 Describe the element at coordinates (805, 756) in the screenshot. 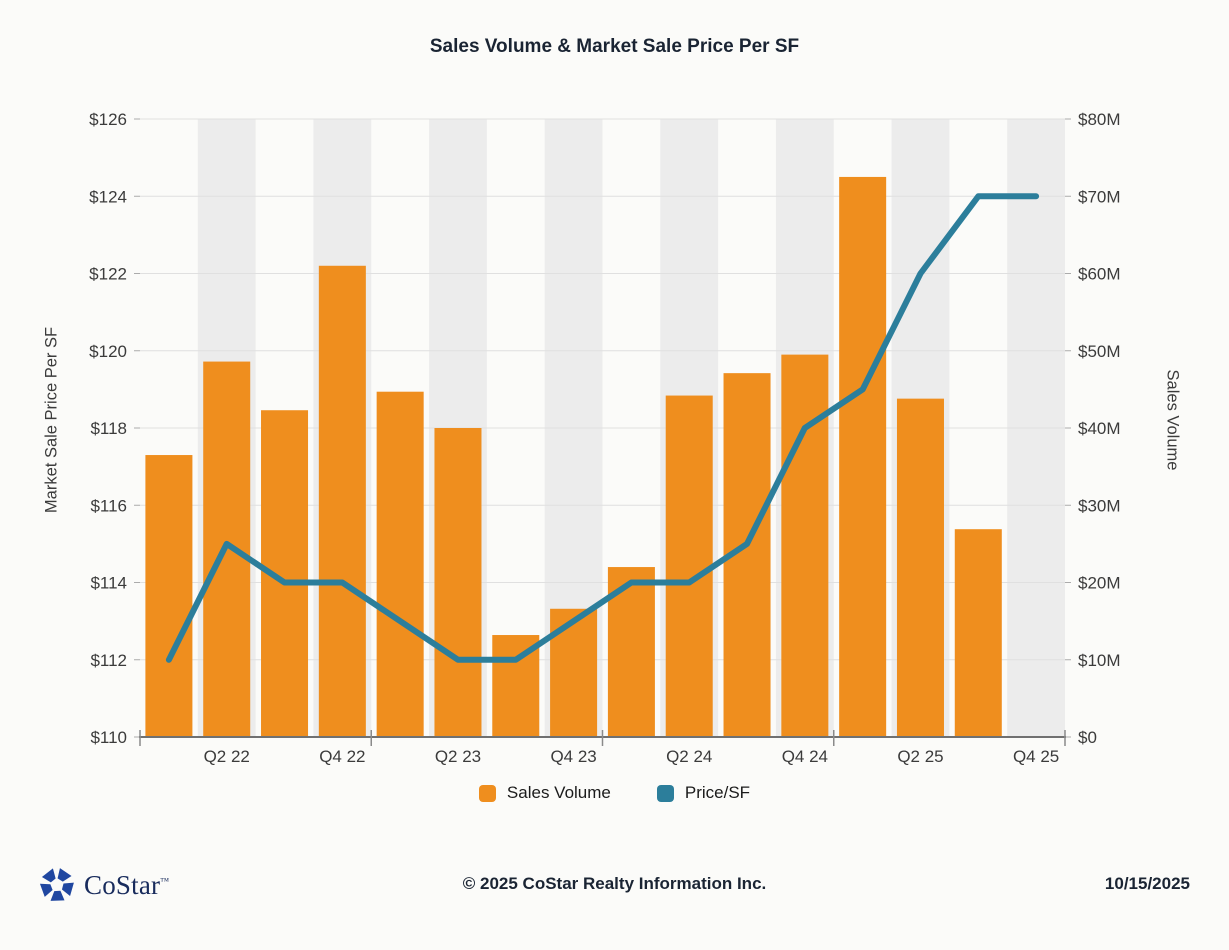

I see `x-axis-label: Q4 24` at that location.